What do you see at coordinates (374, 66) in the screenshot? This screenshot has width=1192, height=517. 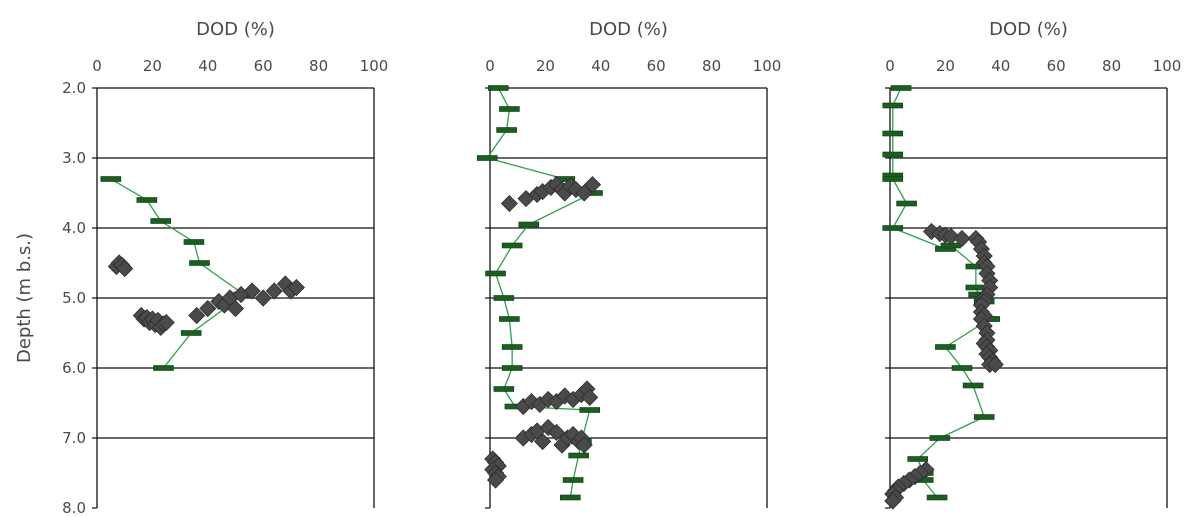 I see `panel-1-x-tick-label: 100` at bounding box center [374, 66].